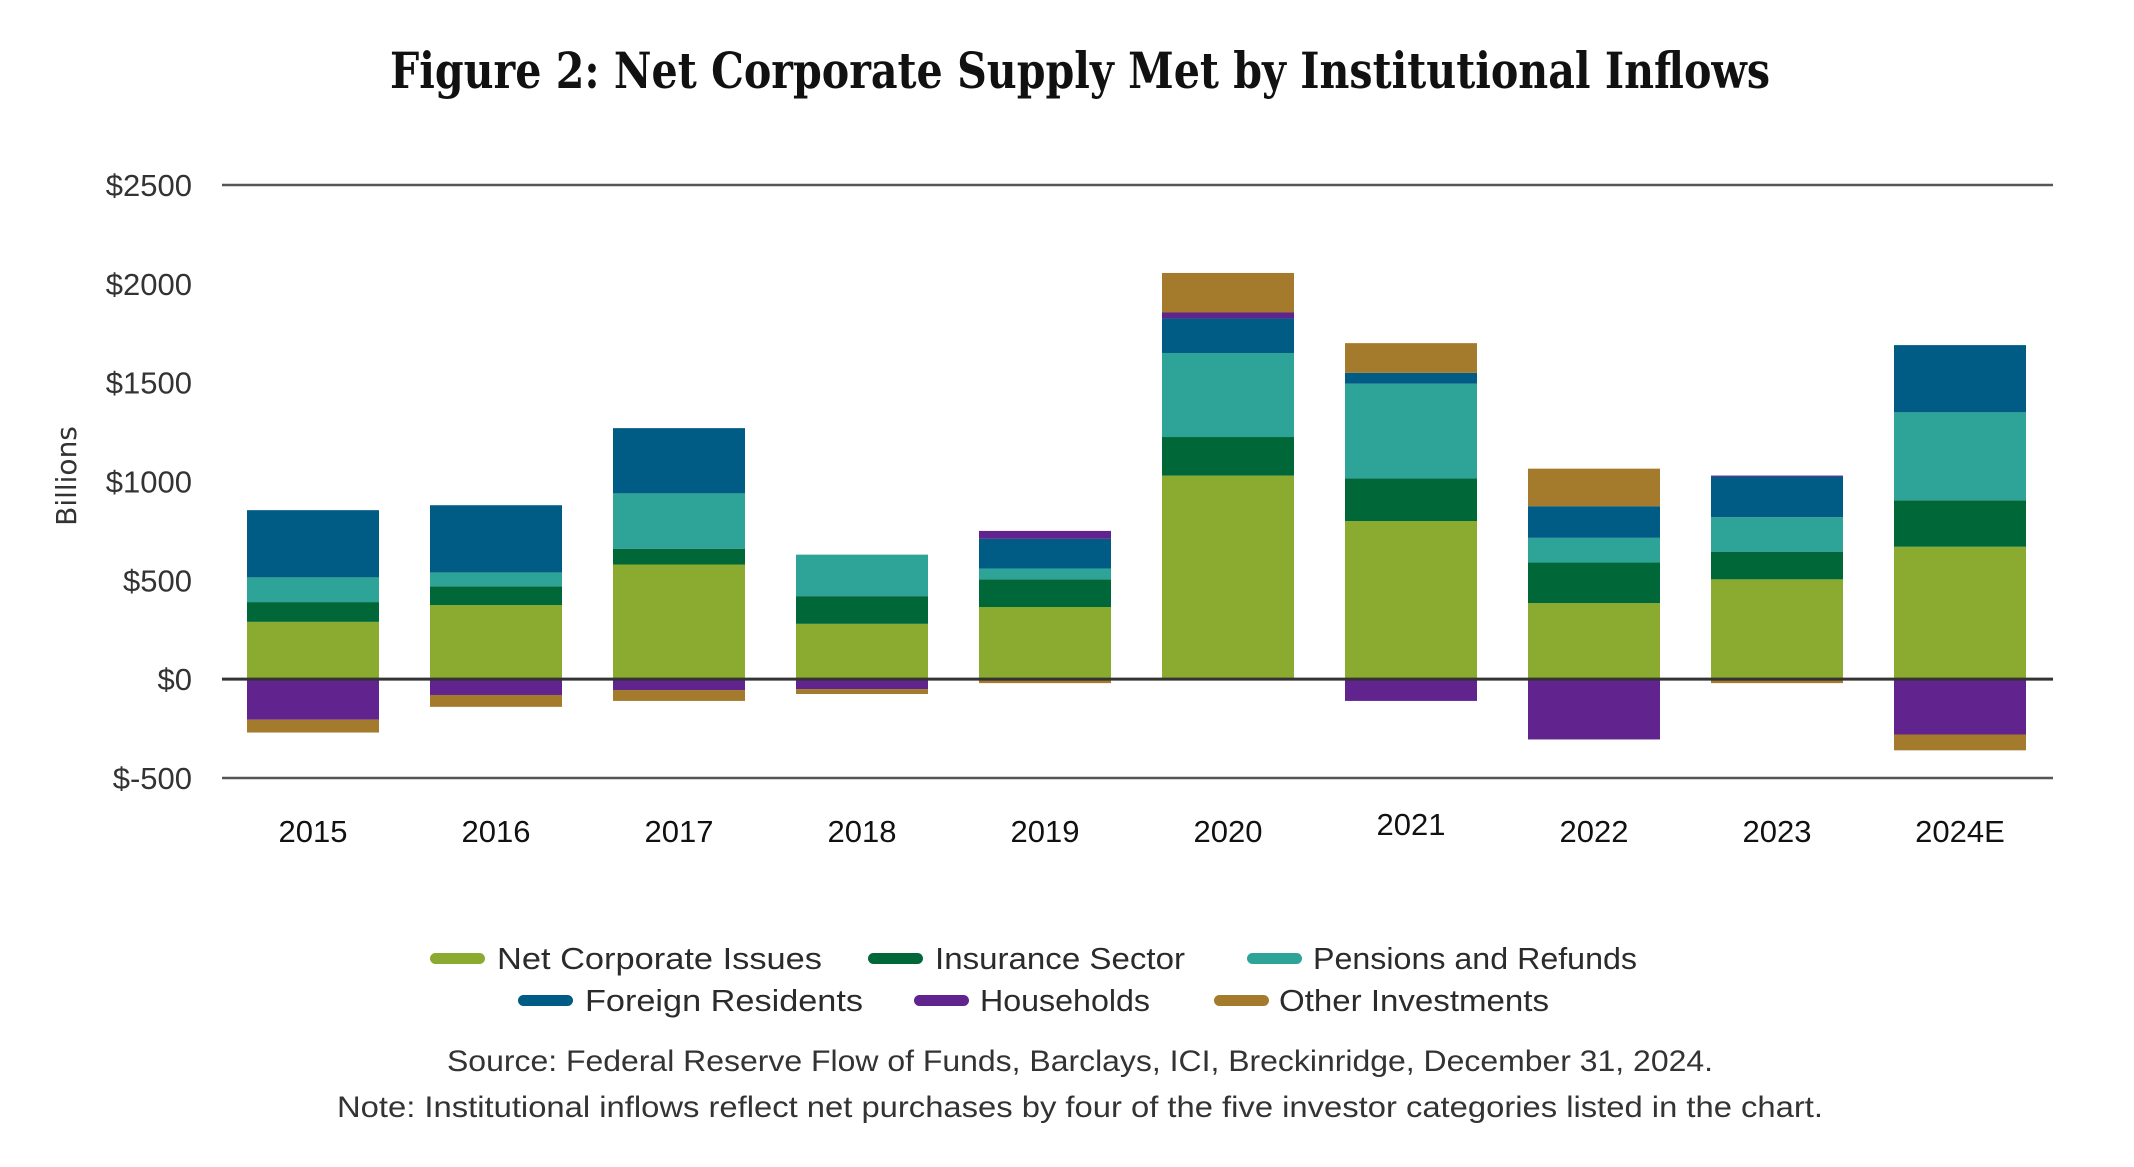 This screenshot has height=1167, width=2134. Describe the element at coordinates (1411, 690) in the screenshot. I see `bar-segment-households-2021` at that location.